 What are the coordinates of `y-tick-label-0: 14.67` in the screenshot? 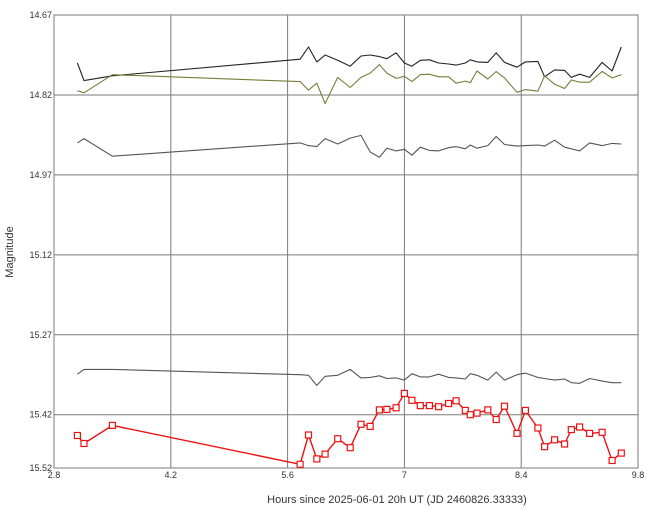 It's located at (40, 15).